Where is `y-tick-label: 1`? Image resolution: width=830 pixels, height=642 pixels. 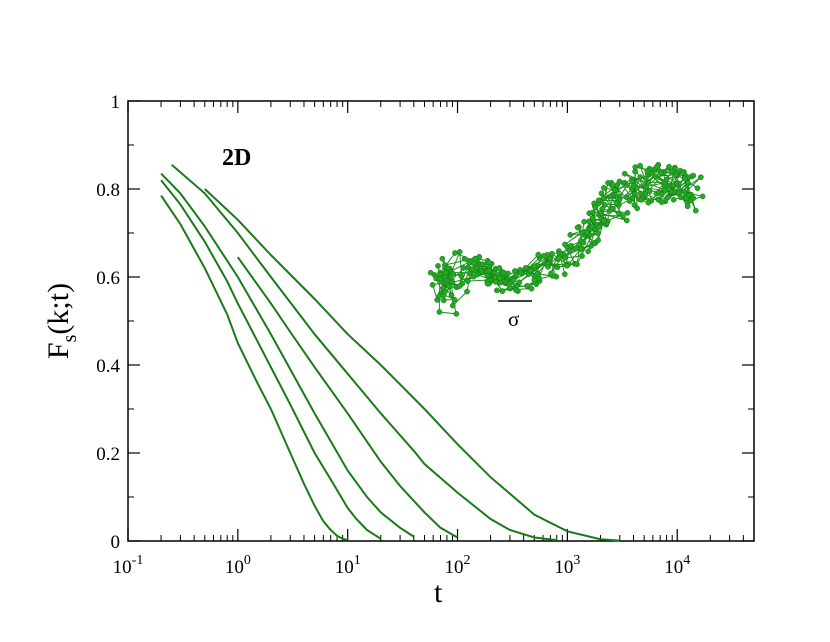 y-tick-label: 1 is located at coordinates (116, 102).